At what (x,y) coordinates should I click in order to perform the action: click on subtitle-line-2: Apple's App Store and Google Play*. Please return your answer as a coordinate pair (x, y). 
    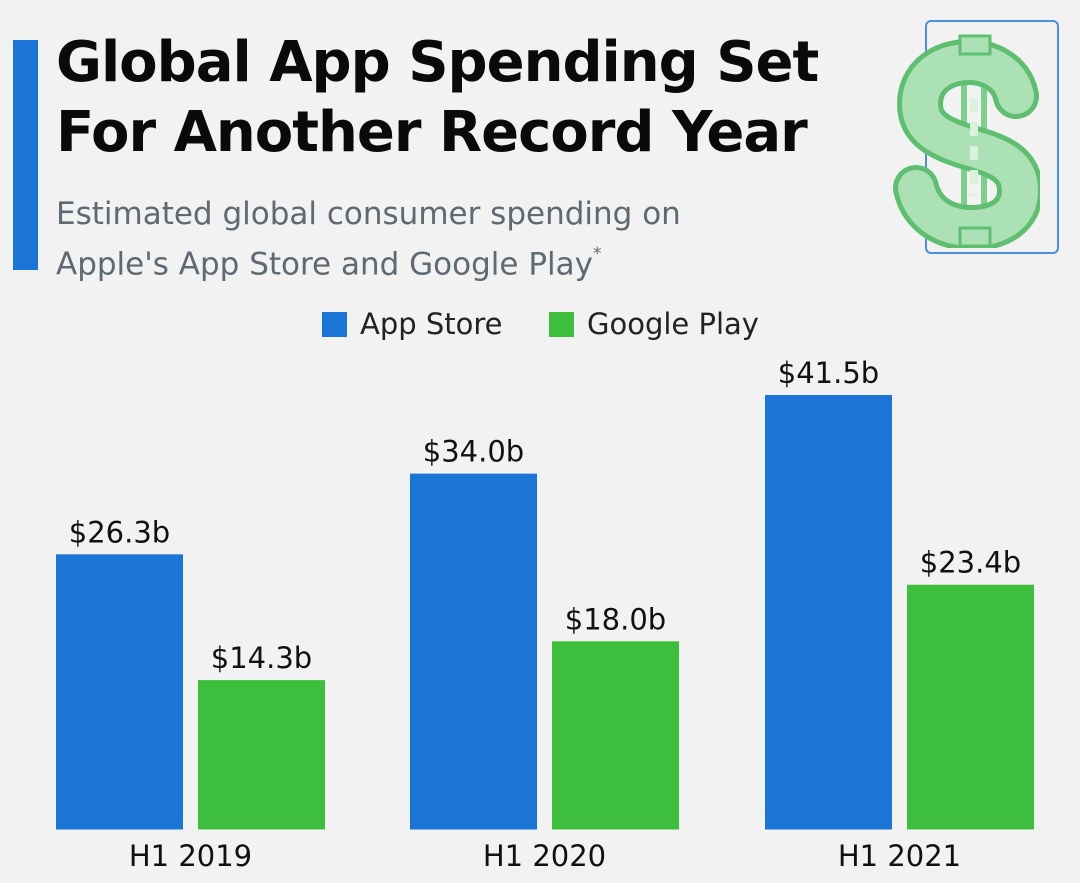
    Looking at the image, I should click on (436, 261).